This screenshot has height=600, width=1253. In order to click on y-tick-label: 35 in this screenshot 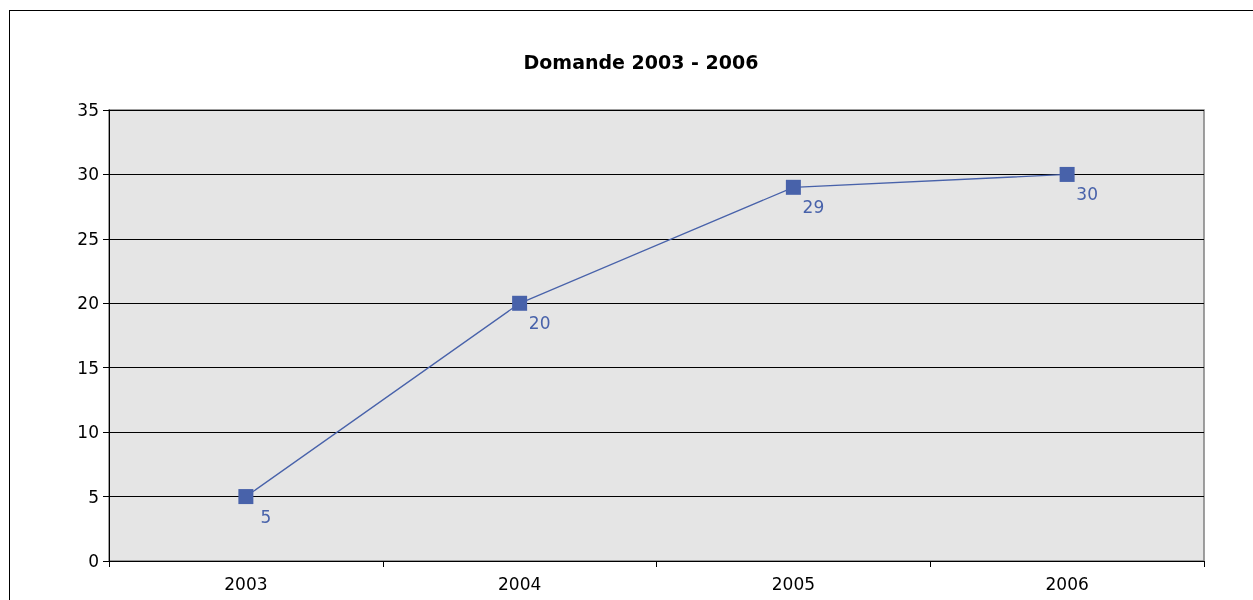, I will do `click(88, 110)`.